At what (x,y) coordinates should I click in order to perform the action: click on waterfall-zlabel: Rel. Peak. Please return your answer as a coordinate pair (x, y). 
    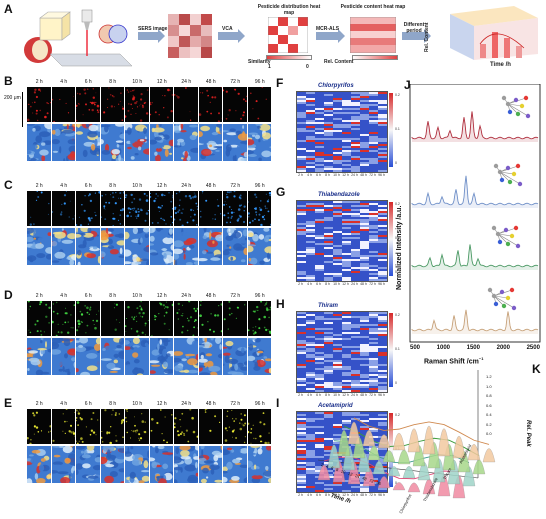
    Looking at the image, I should click on (528, 433).